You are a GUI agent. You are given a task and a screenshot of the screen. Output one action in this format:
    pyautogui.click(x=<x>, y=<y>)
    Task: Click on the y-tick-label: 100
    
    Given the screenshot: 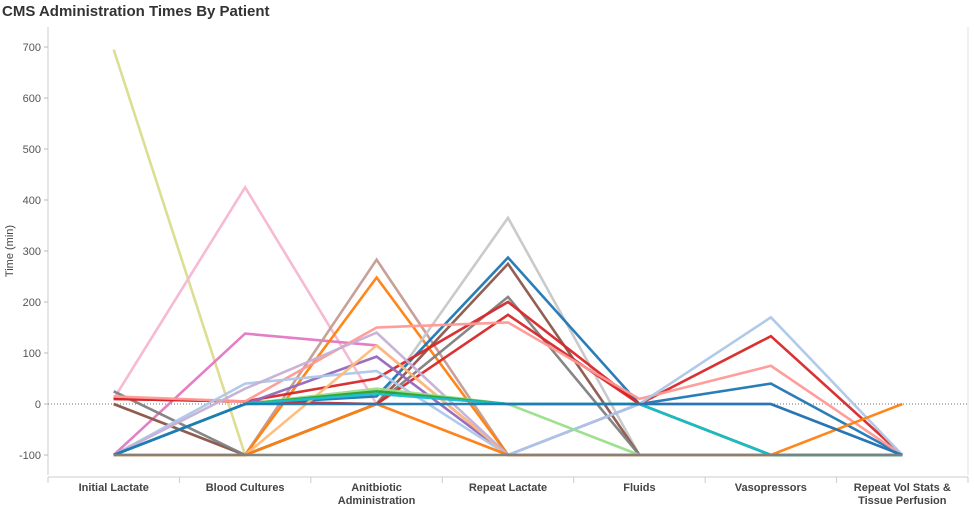 What is the action you would take?
    pyautogui.click(x=32, y=354)
    